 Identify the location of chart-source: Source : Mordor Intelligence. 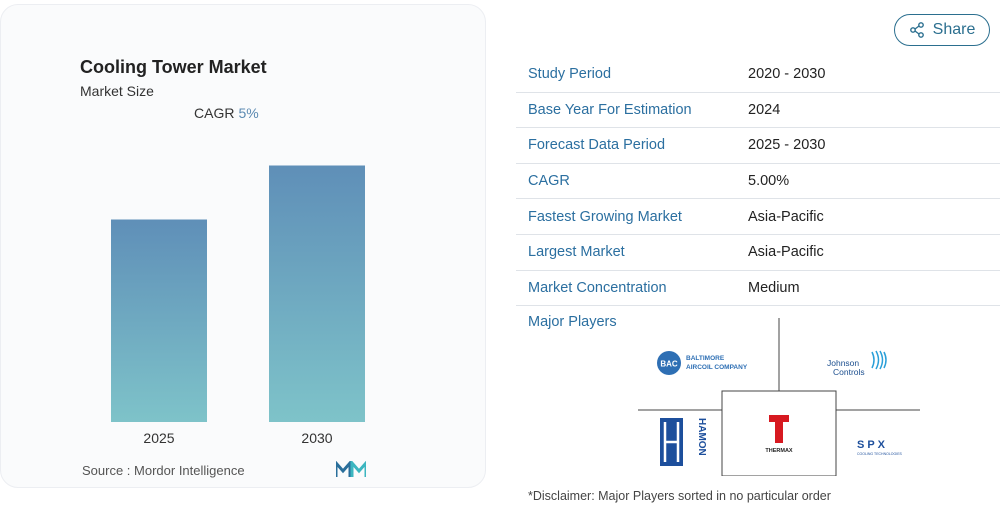
(163, 470).